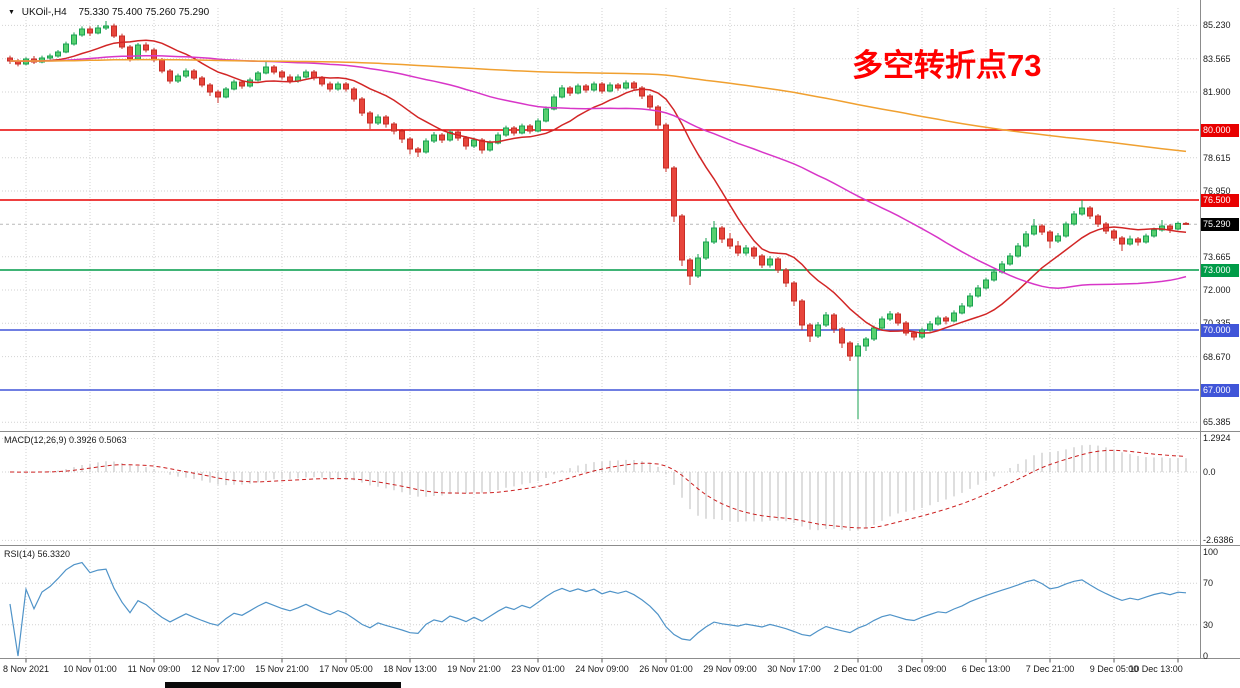  Describe the element at coordinates (37, 554) in the screenshot. I see `rsi-header: RSI(14) 56.3320` at that location.